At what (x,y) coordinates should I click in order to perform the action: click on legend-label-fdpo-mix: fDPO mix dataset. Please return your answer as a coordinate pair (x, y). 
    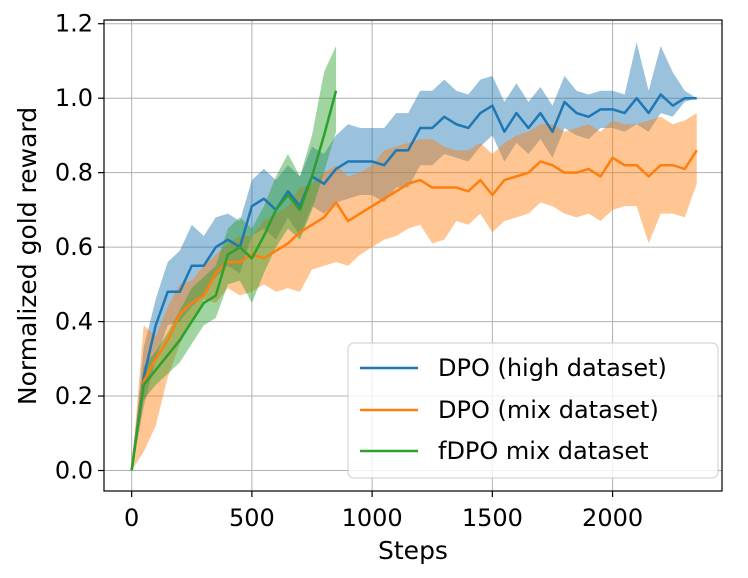
    Looking at the image, I should click on (543, 451).